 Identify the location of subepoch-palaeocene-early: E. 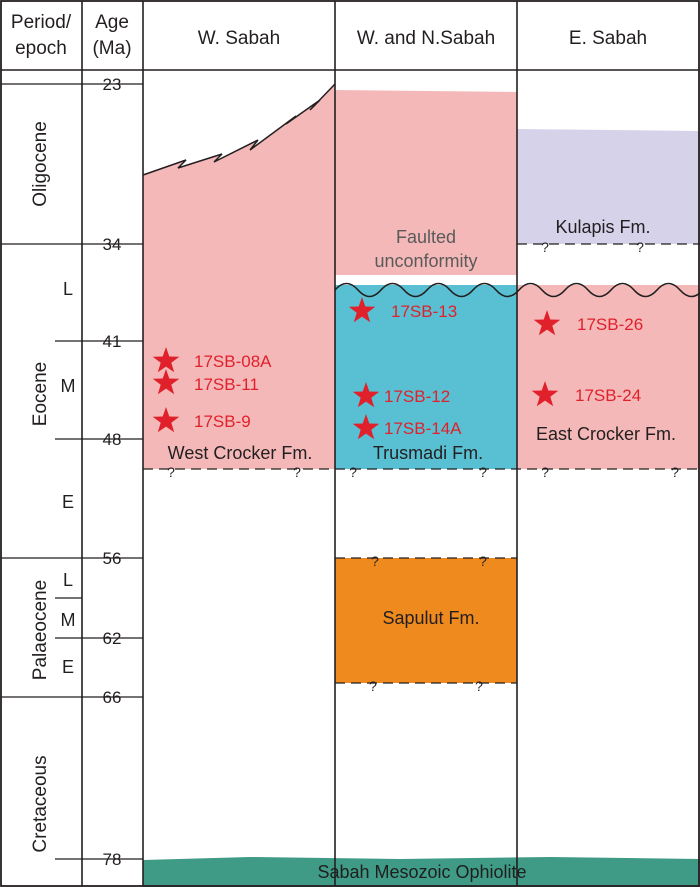
(68, 667).